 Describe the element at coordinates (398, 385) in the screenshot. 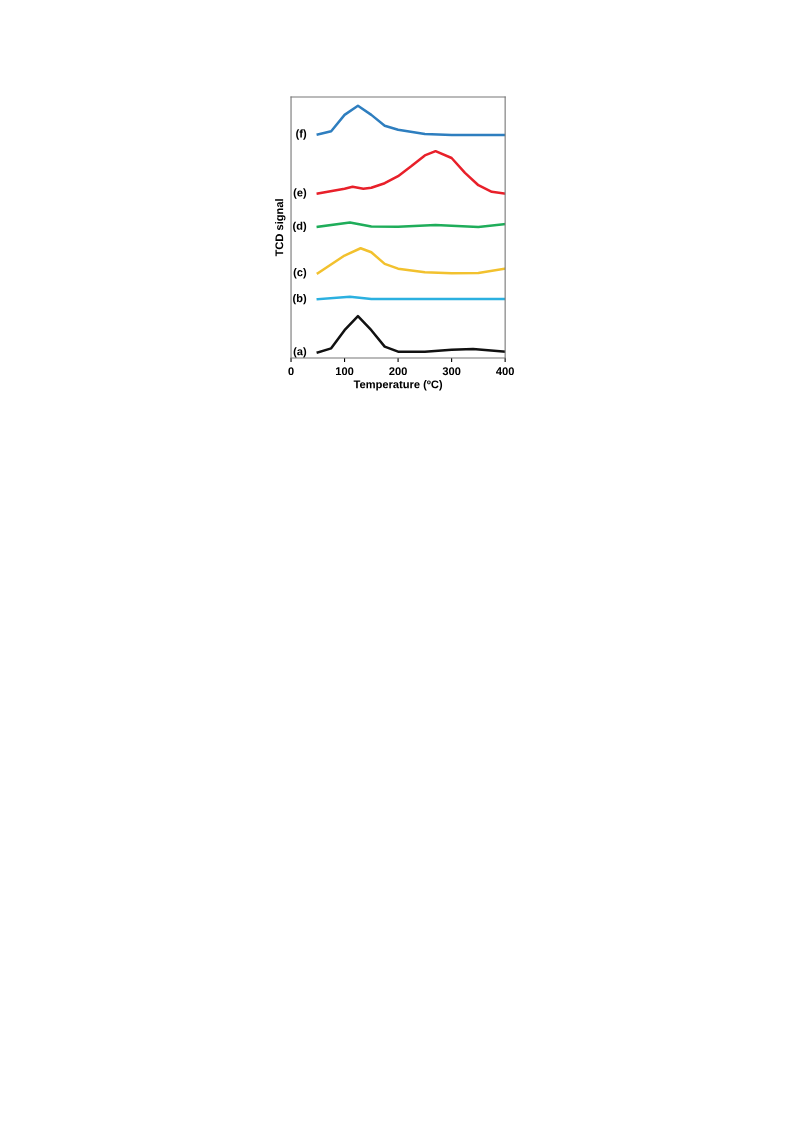

I see `x-axis-title: Temperature (ºC)` at that location.